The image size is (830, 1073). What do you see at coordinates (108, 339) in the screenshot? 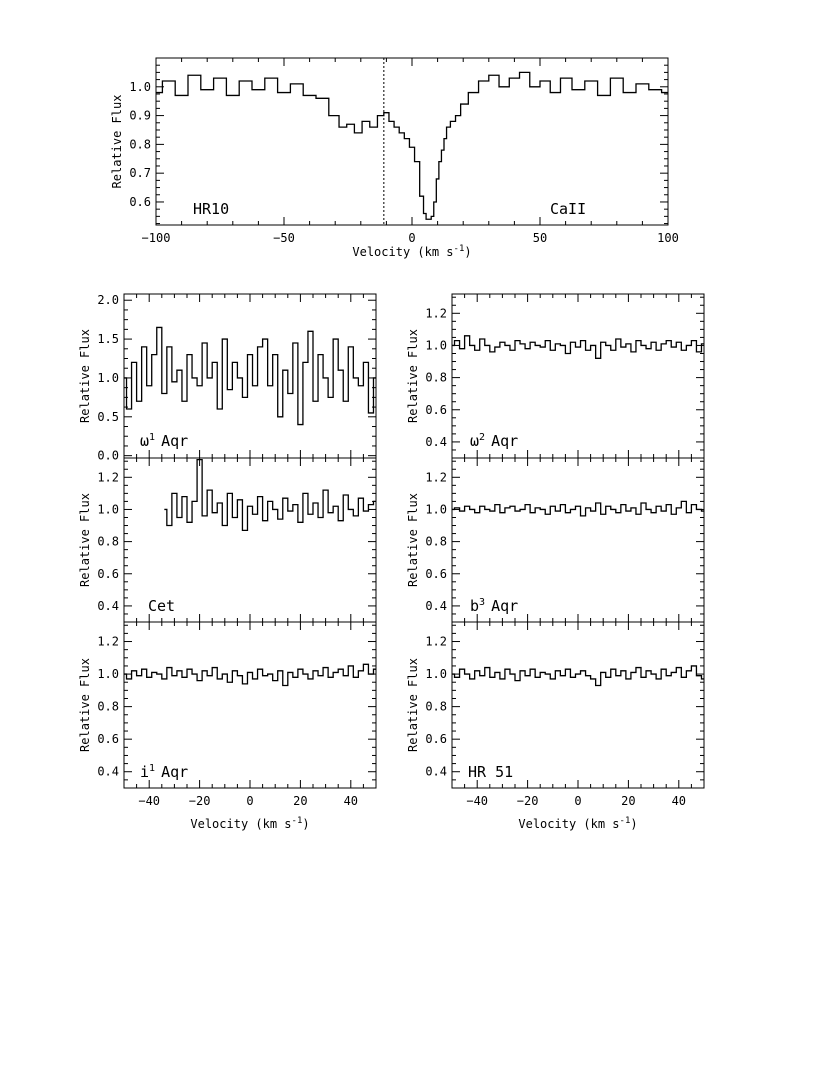
I see `y-tick-label: 1.5` at bounding box center [108, 339].